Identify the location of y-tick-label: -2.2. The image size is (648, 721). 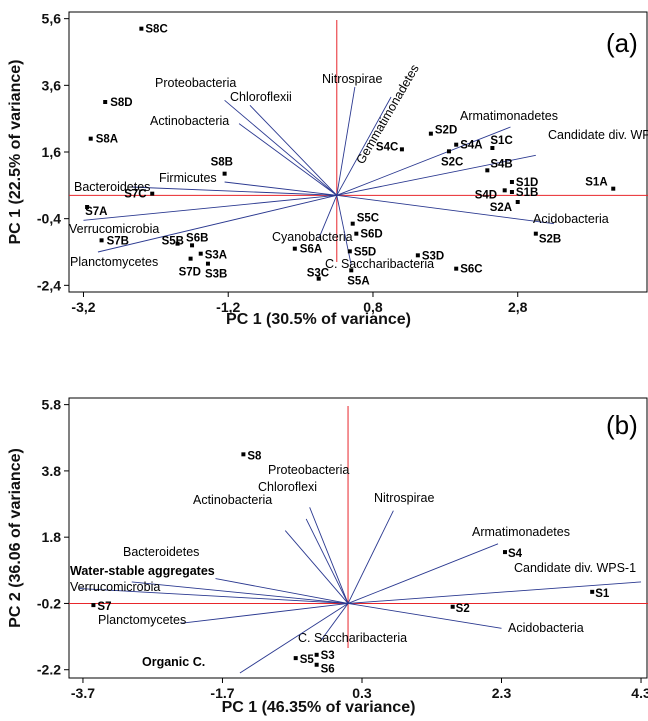
(49, 670).